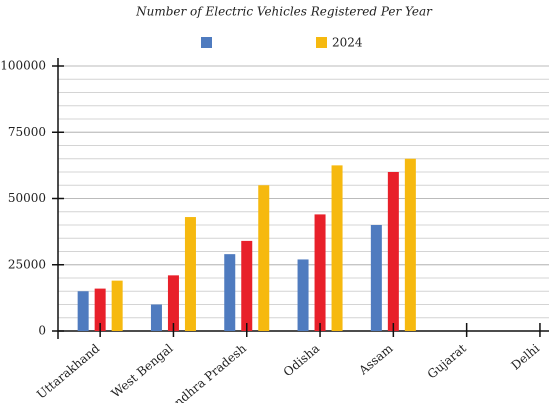 The height and width of the screenshot is (403, 549). What do you see at coordinates (23, 66) in the screenshot?
I see `y-tick-label: 100000` at bounding box center [23, 66].